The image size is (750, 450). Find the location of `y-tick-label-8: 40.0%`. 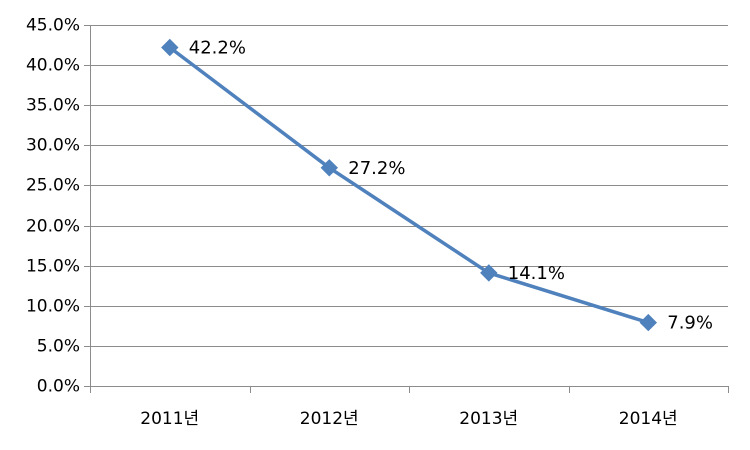

y-tick-label-8: 40.0% is located at coordinates (53, 66).